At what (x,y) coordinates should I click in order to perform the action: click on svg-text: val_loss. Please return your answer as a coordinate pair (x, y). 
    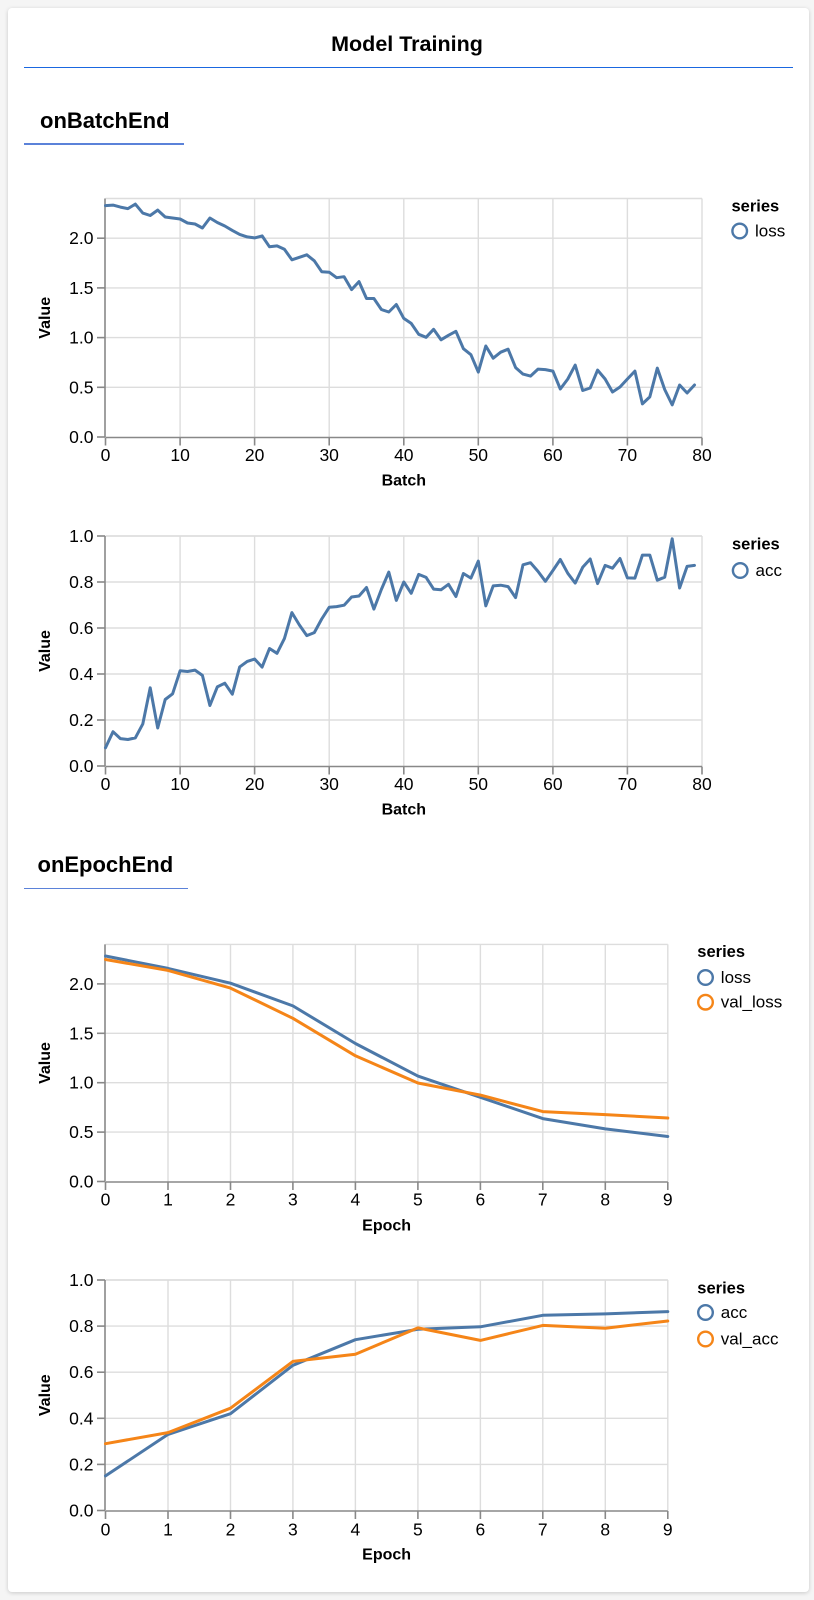
    Looking at the image, I should click on (751, 1002).